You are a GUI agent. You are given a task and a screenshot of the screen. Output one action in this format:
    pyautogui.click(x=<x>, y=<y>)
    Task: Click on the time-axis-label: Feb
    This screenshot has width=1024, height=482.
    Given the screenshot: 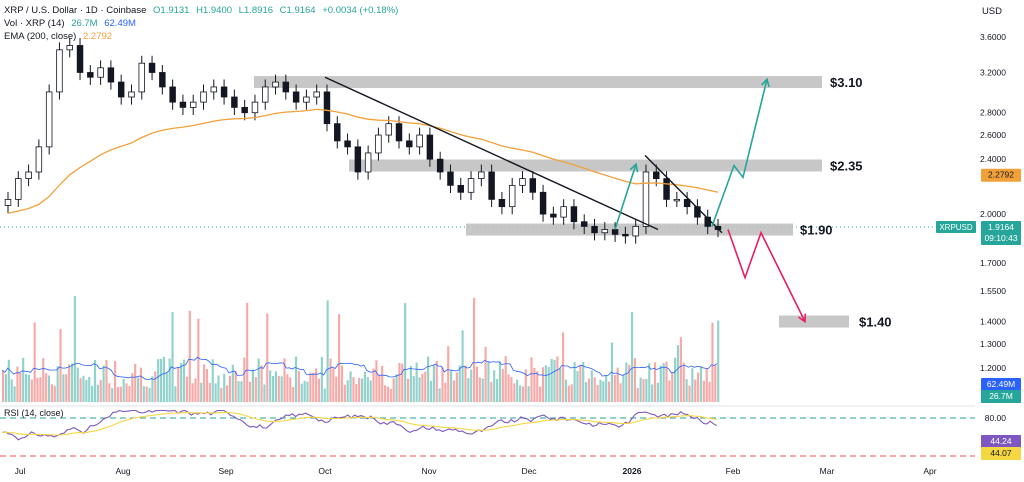 What is the action you would take?
    pyautogui.click(x=733, y=471)
    